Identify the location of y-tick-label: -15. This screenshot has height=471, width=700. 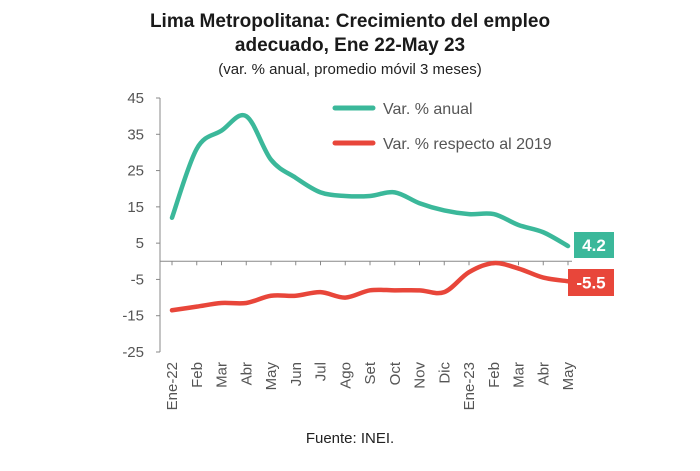
(133, 316).